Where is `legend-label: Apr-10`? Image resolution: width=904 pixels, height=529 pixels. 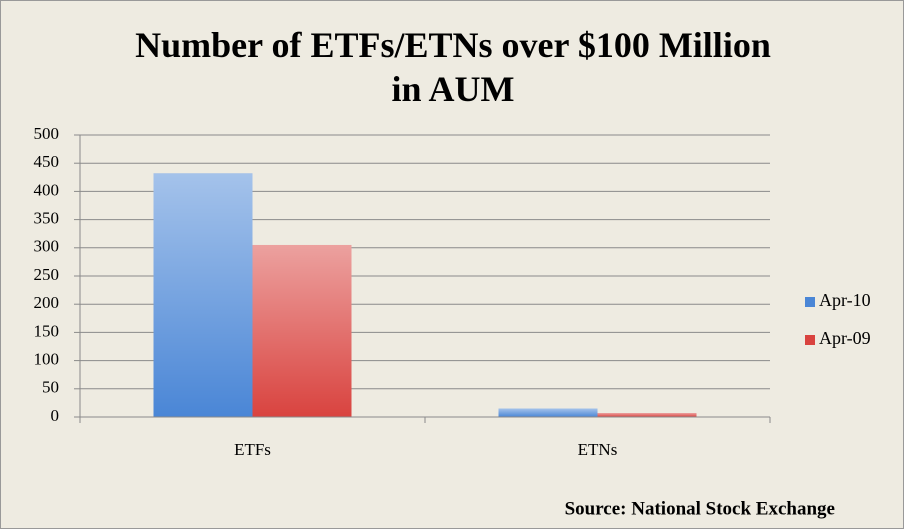 legend-label: Apr-10 is located at coordinates (845, 300).